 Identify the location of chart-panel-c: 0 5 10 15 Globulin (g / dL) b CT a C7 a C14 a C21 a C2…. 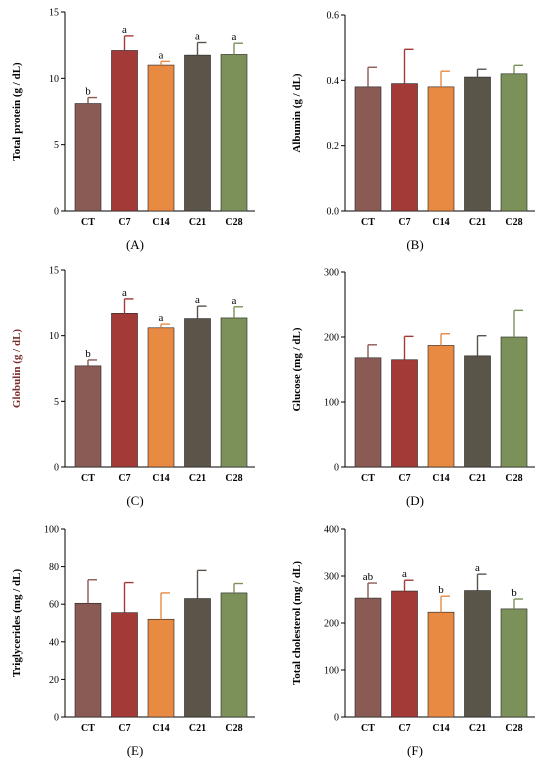
(133, 387).